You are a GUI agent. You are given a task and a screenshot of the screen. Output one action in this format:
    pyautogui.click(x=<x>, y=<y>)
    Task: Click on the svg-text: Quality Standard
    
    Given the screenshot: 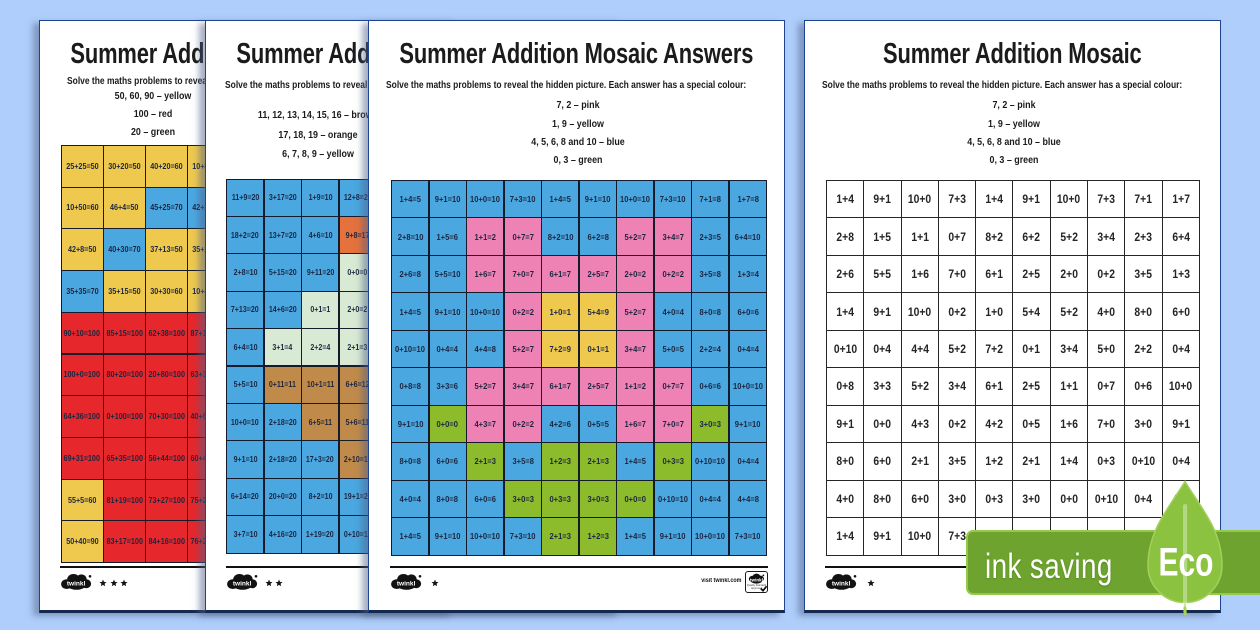 What is the action you would take?
    pyautogui.click(x=757, y=585)
    